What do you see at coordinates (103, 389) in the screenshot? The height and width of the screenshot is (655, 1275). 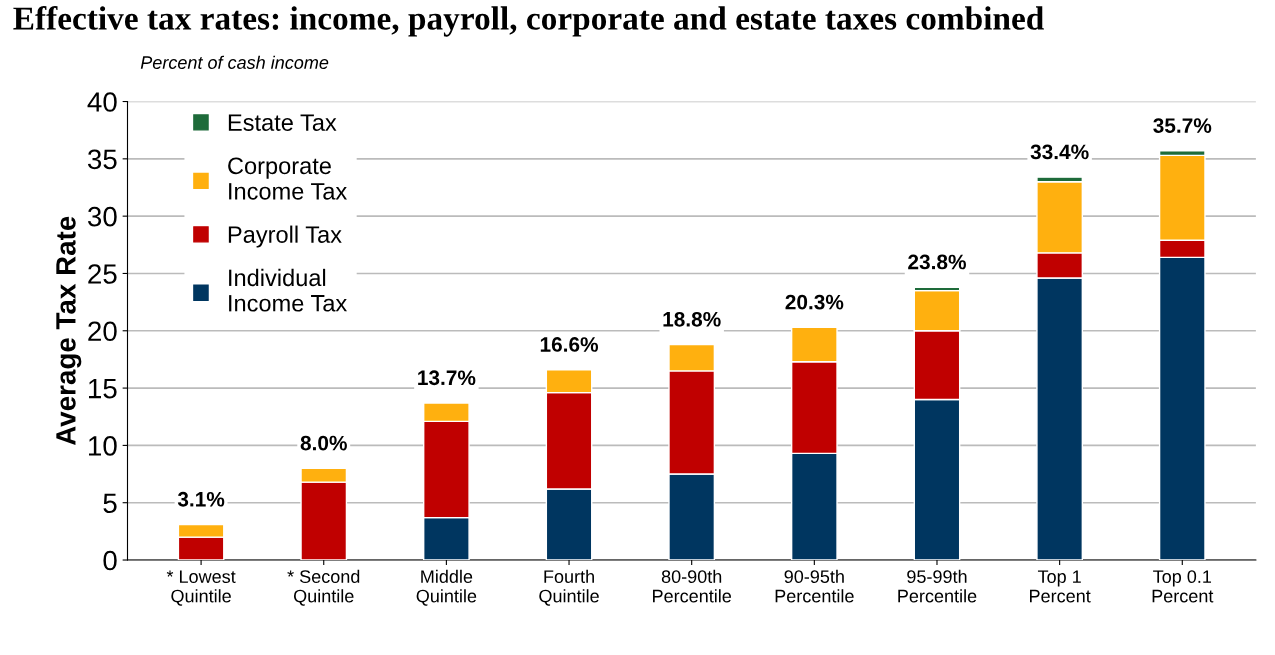 I see `y-tick-label: 15` at bounding box center [103, 389].